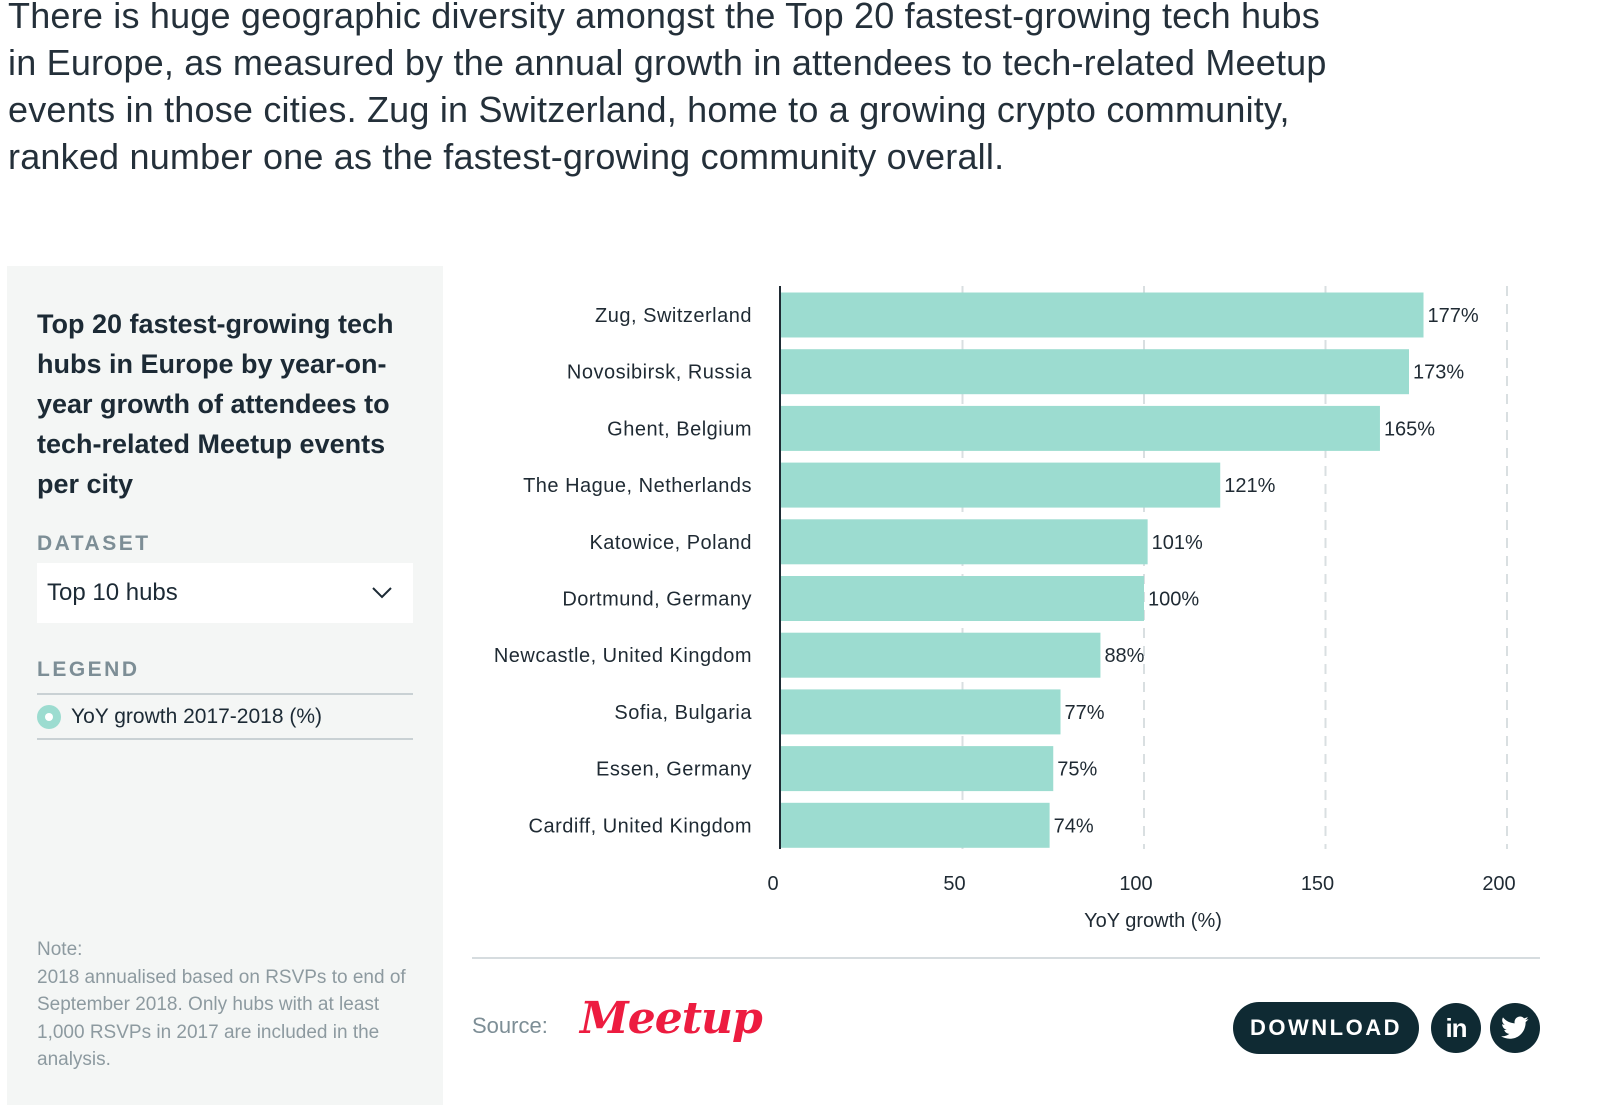 This screenshot has width=1600, height=1105. I want to click on x-tick-label: 50, so click(954, 884).